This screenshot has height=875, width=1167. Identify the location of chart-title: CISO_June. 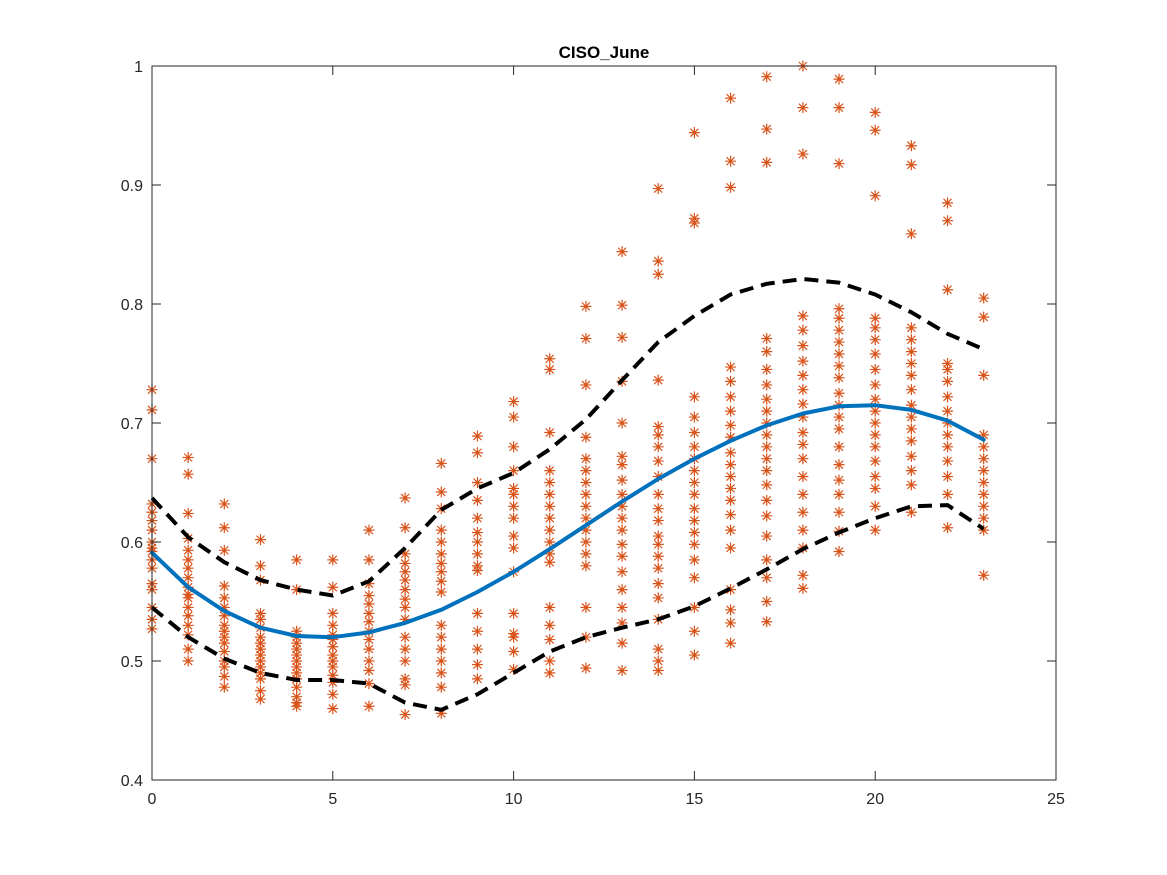
(604, 52).